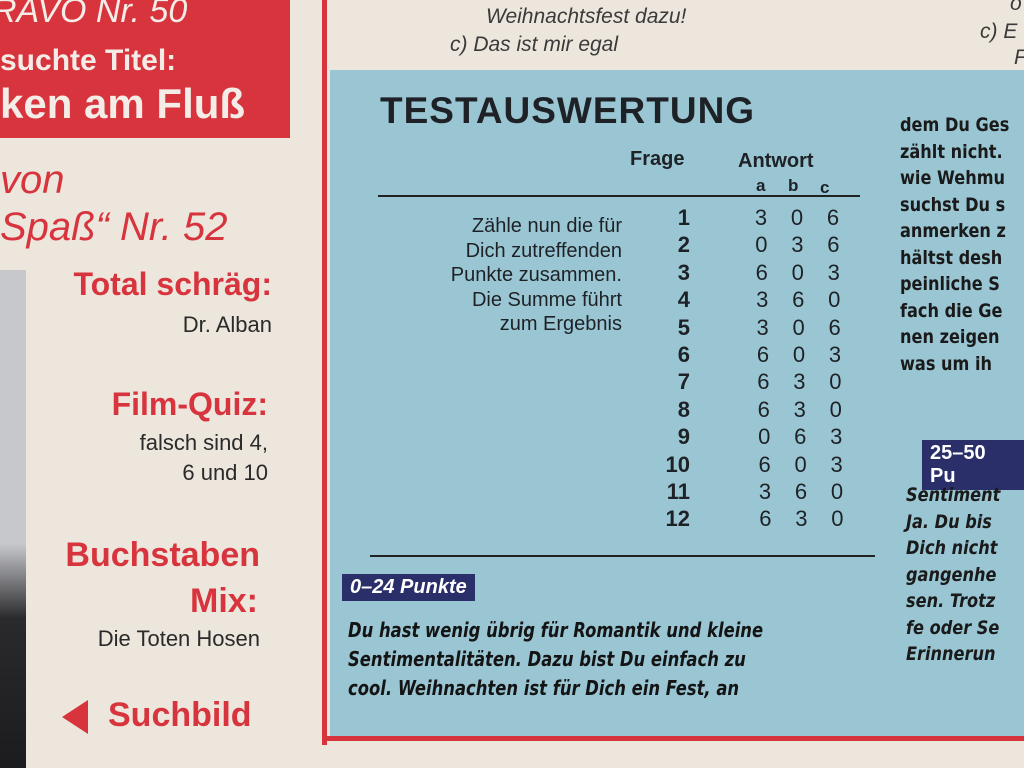 The height and width of the screenshot is (768, 1024). What do you see at coordinates (973, 465) in the screenshot?
I see `result-badge-25-50: 25–50 Pu` at bounding box center [973, 465].